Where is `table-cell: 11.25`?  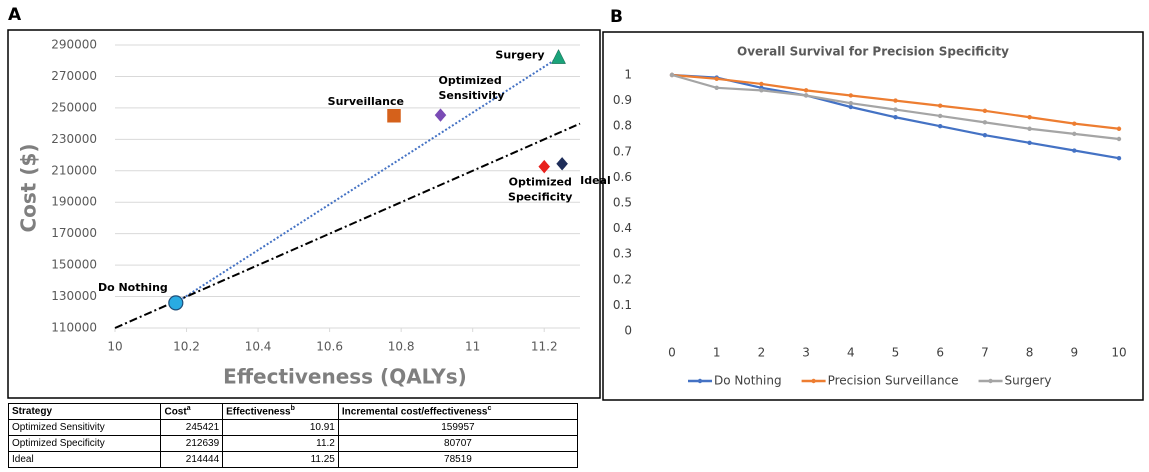
table-cell: 11.25 is located at coordinates (280, 459).